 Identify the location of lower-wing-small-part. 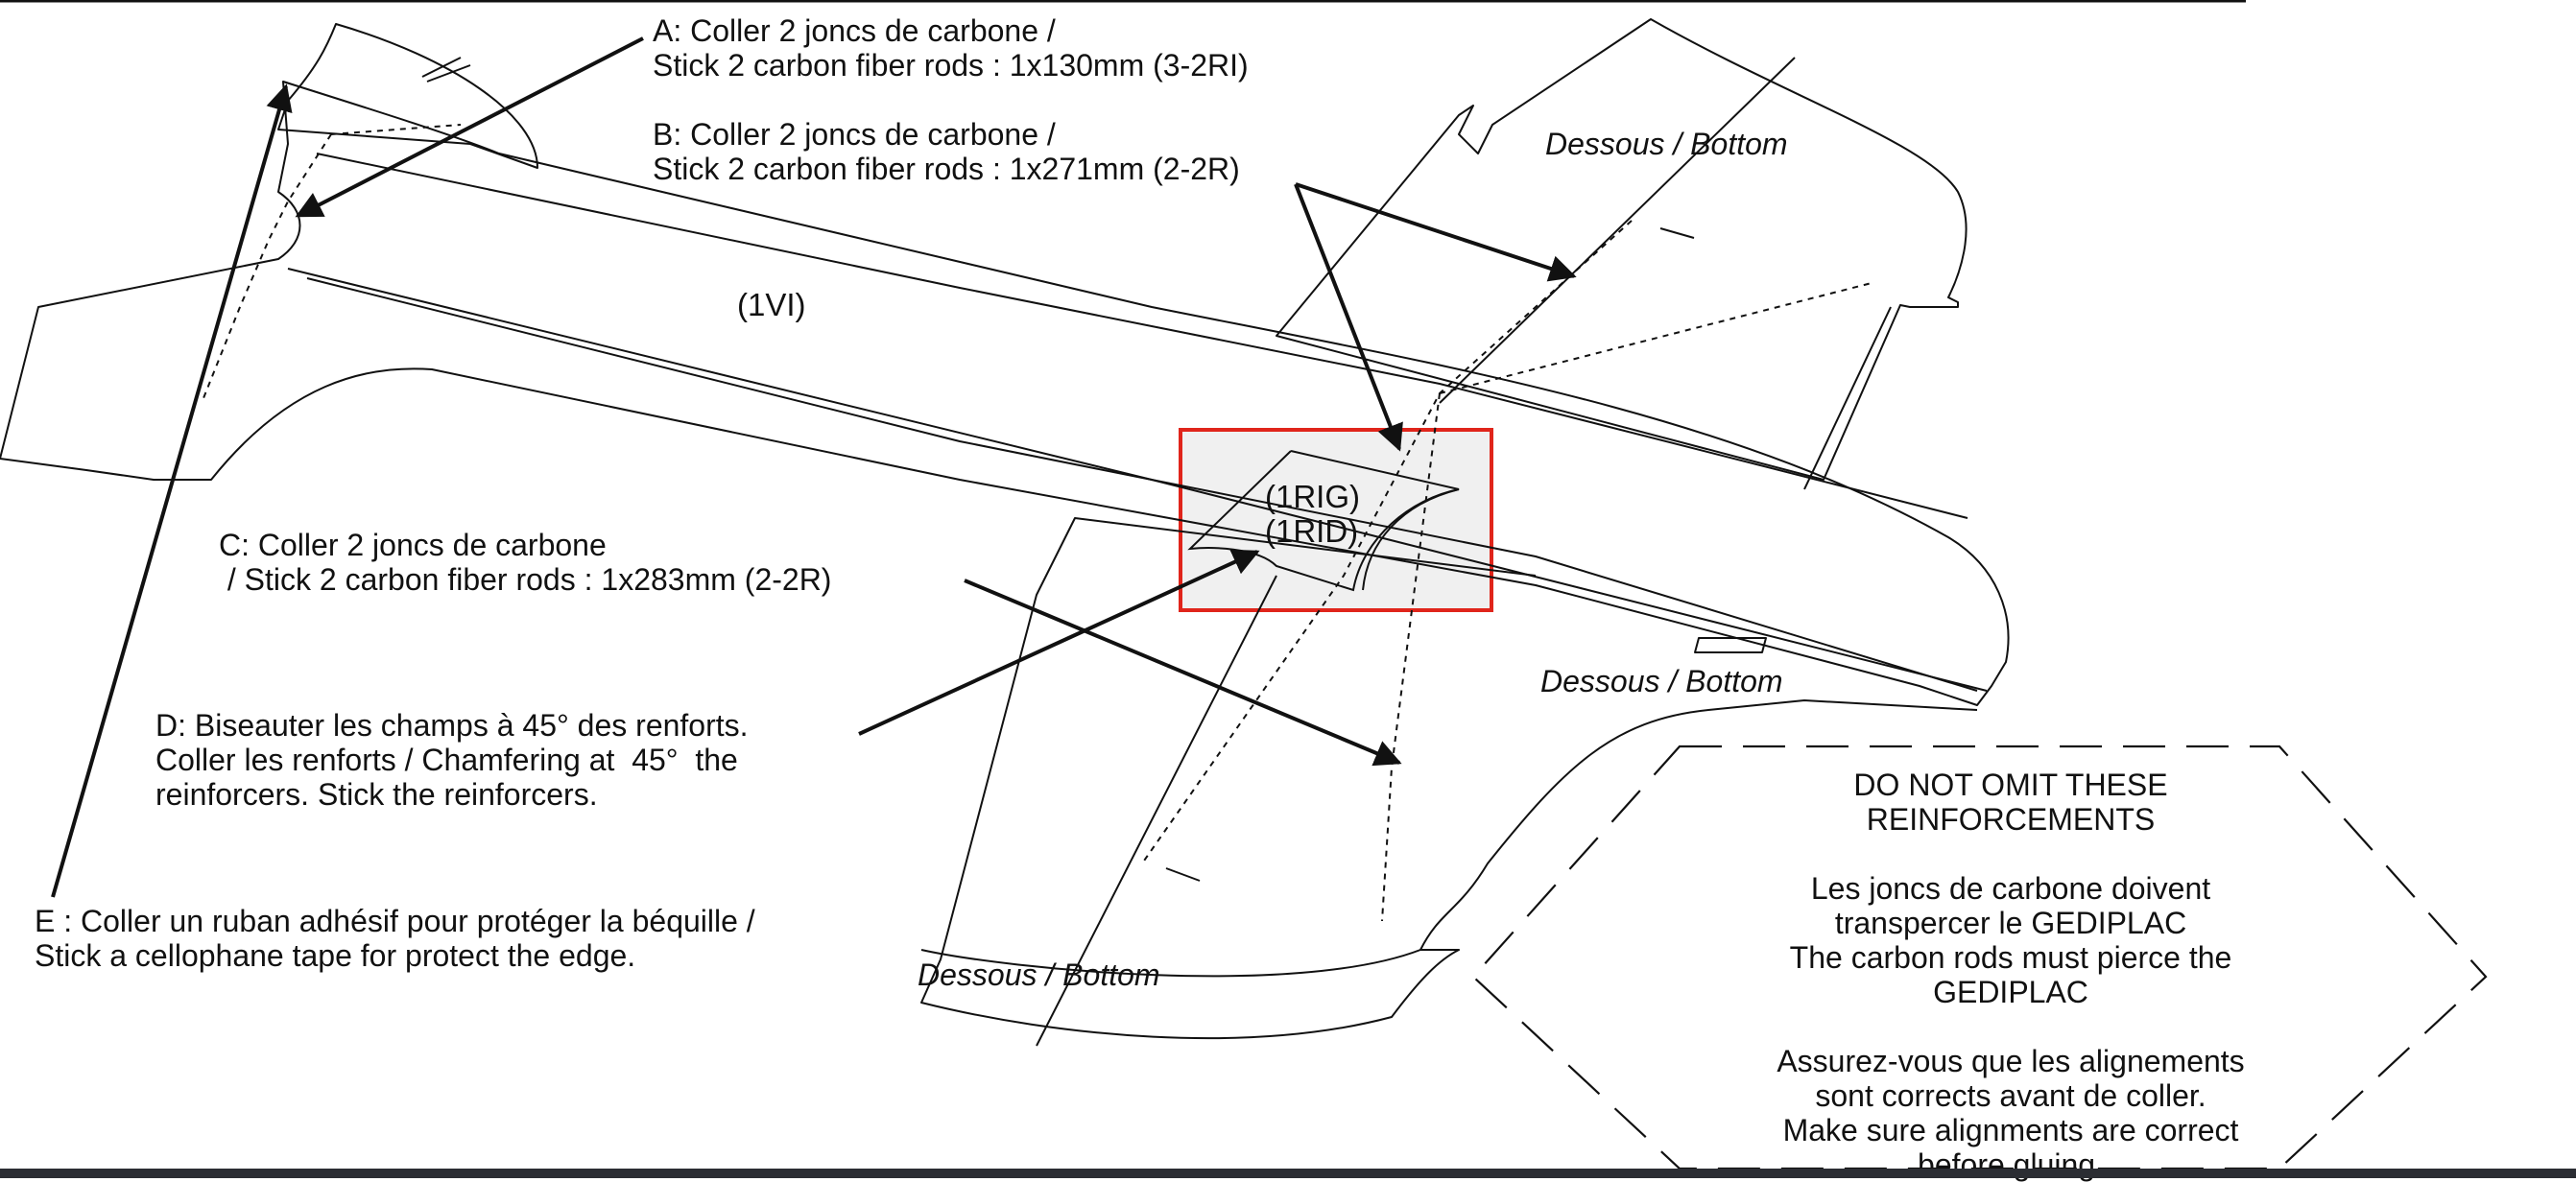
(1730, 645).